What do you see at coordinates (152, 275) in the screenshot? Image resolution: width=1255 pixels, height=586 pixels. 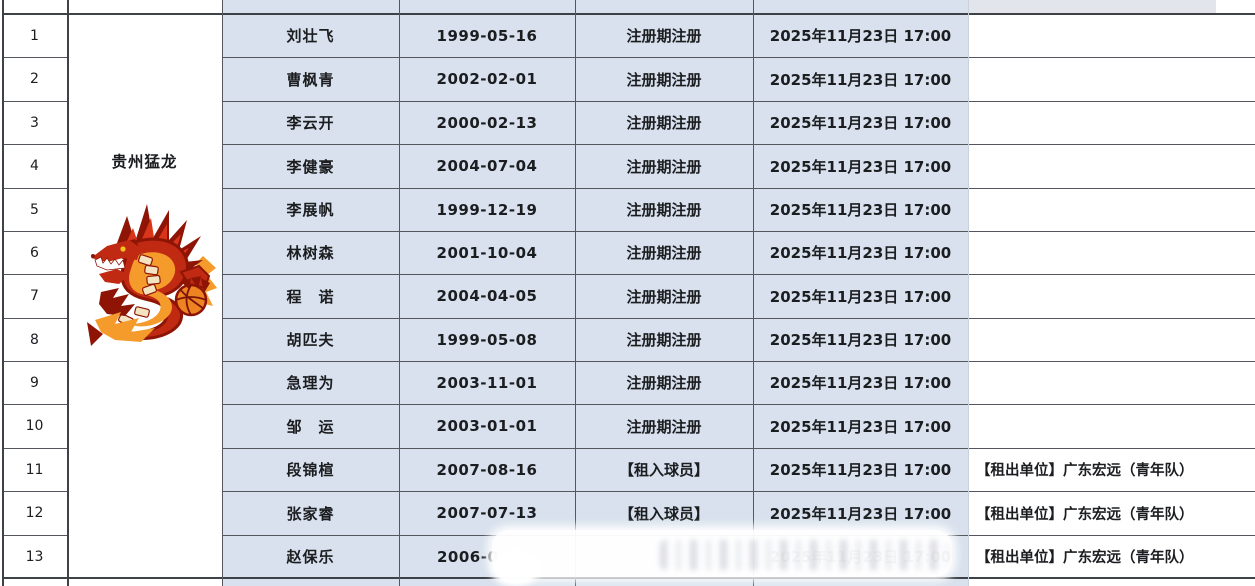 I see `team-logo-dragon-basketball-icon` at bounding box center [152, 275].